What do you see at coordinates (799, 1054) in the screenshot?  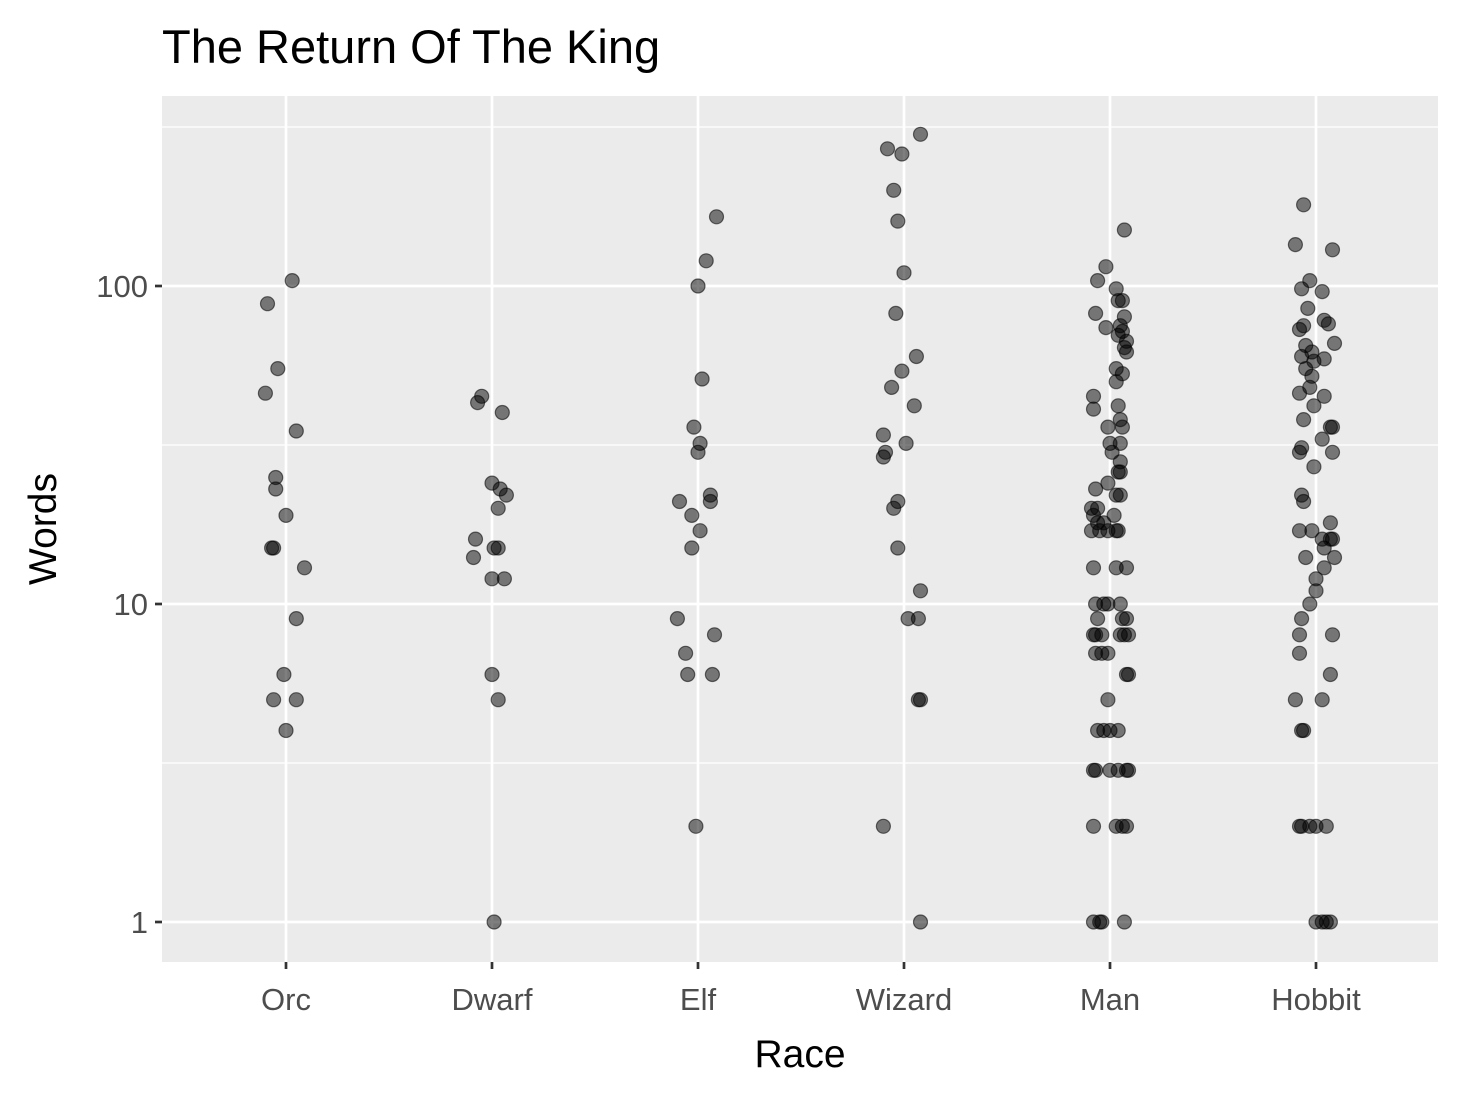 I see `x-axis-title: Race` at bounding box center [799, 1054].